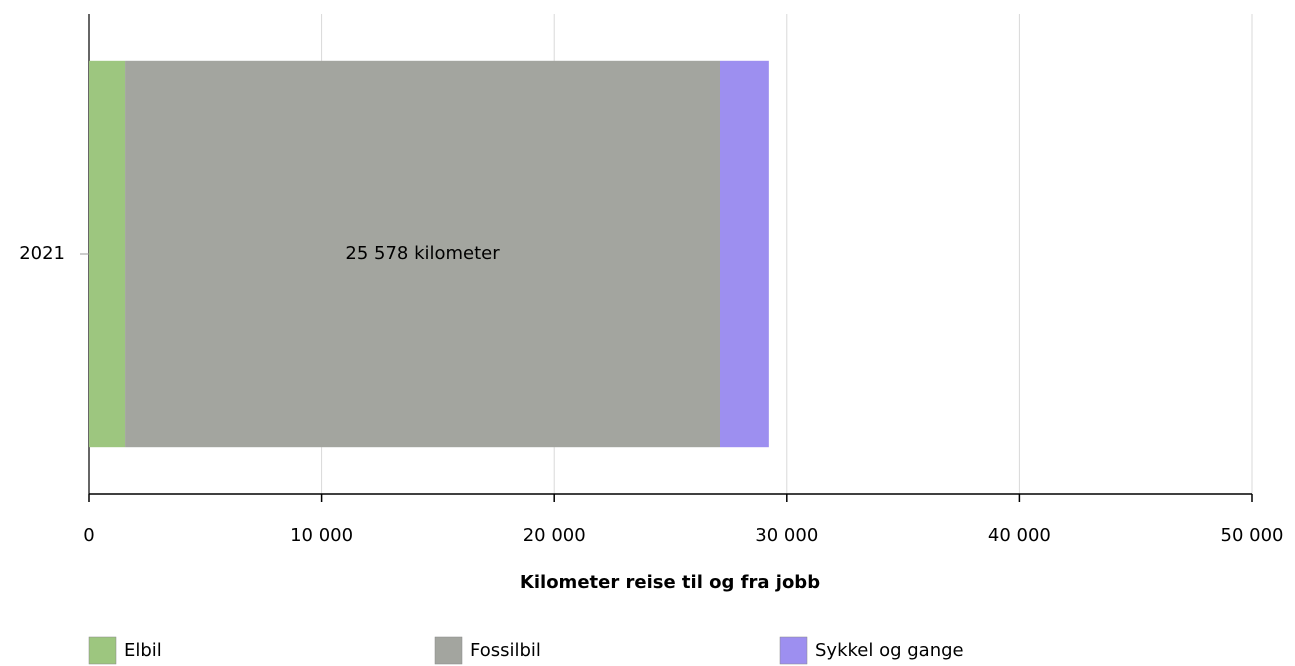 This screenshot has width=1295, height=666. Describe the element at coordinates (786, 535) in the screenshot. I see `x-tick-label: 30 000` at that location.